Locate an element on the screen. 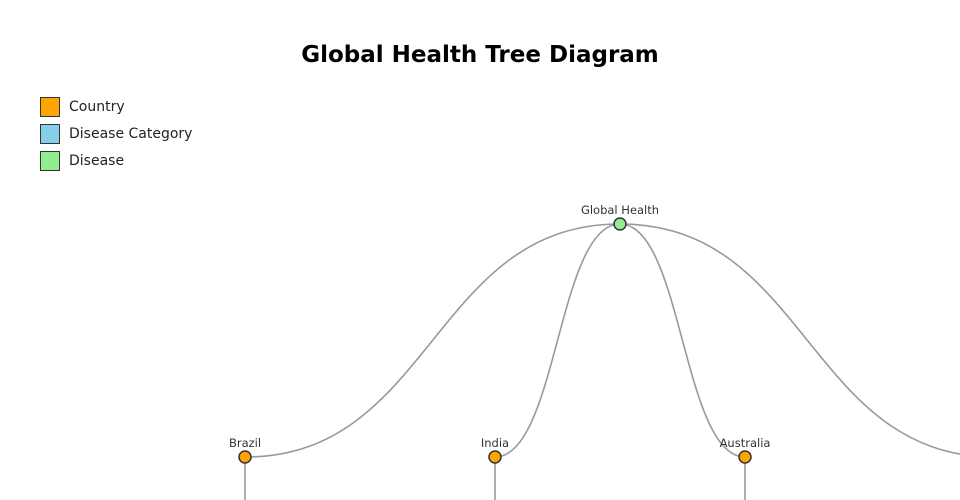 The height and width of the screenshot is (500, 960). legend-label: Disease is located at coordinates (97, 160).